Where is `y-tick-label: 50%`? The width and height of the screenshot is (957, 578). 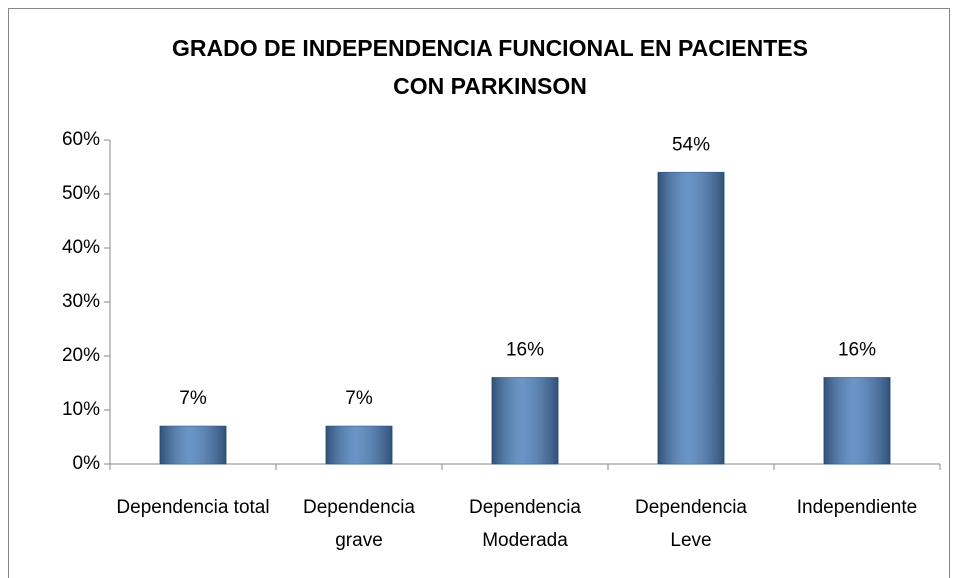
y-tick-label: 50% is located at coordinates (81, 193).